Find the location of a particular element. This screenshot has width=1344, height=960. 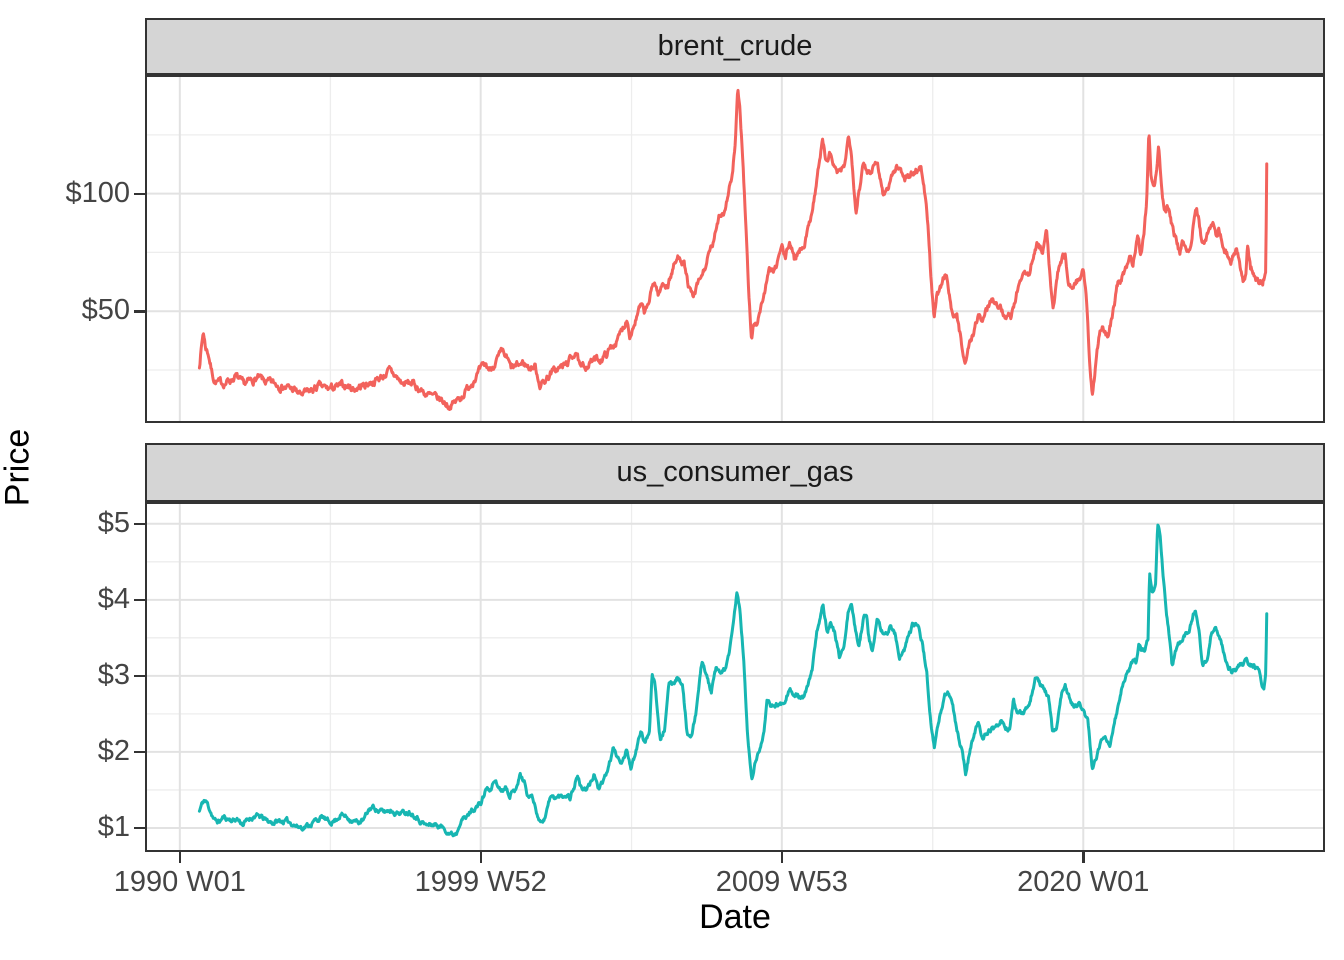

facet-strip-label: brent_crude is located at coordinates (735, 46).